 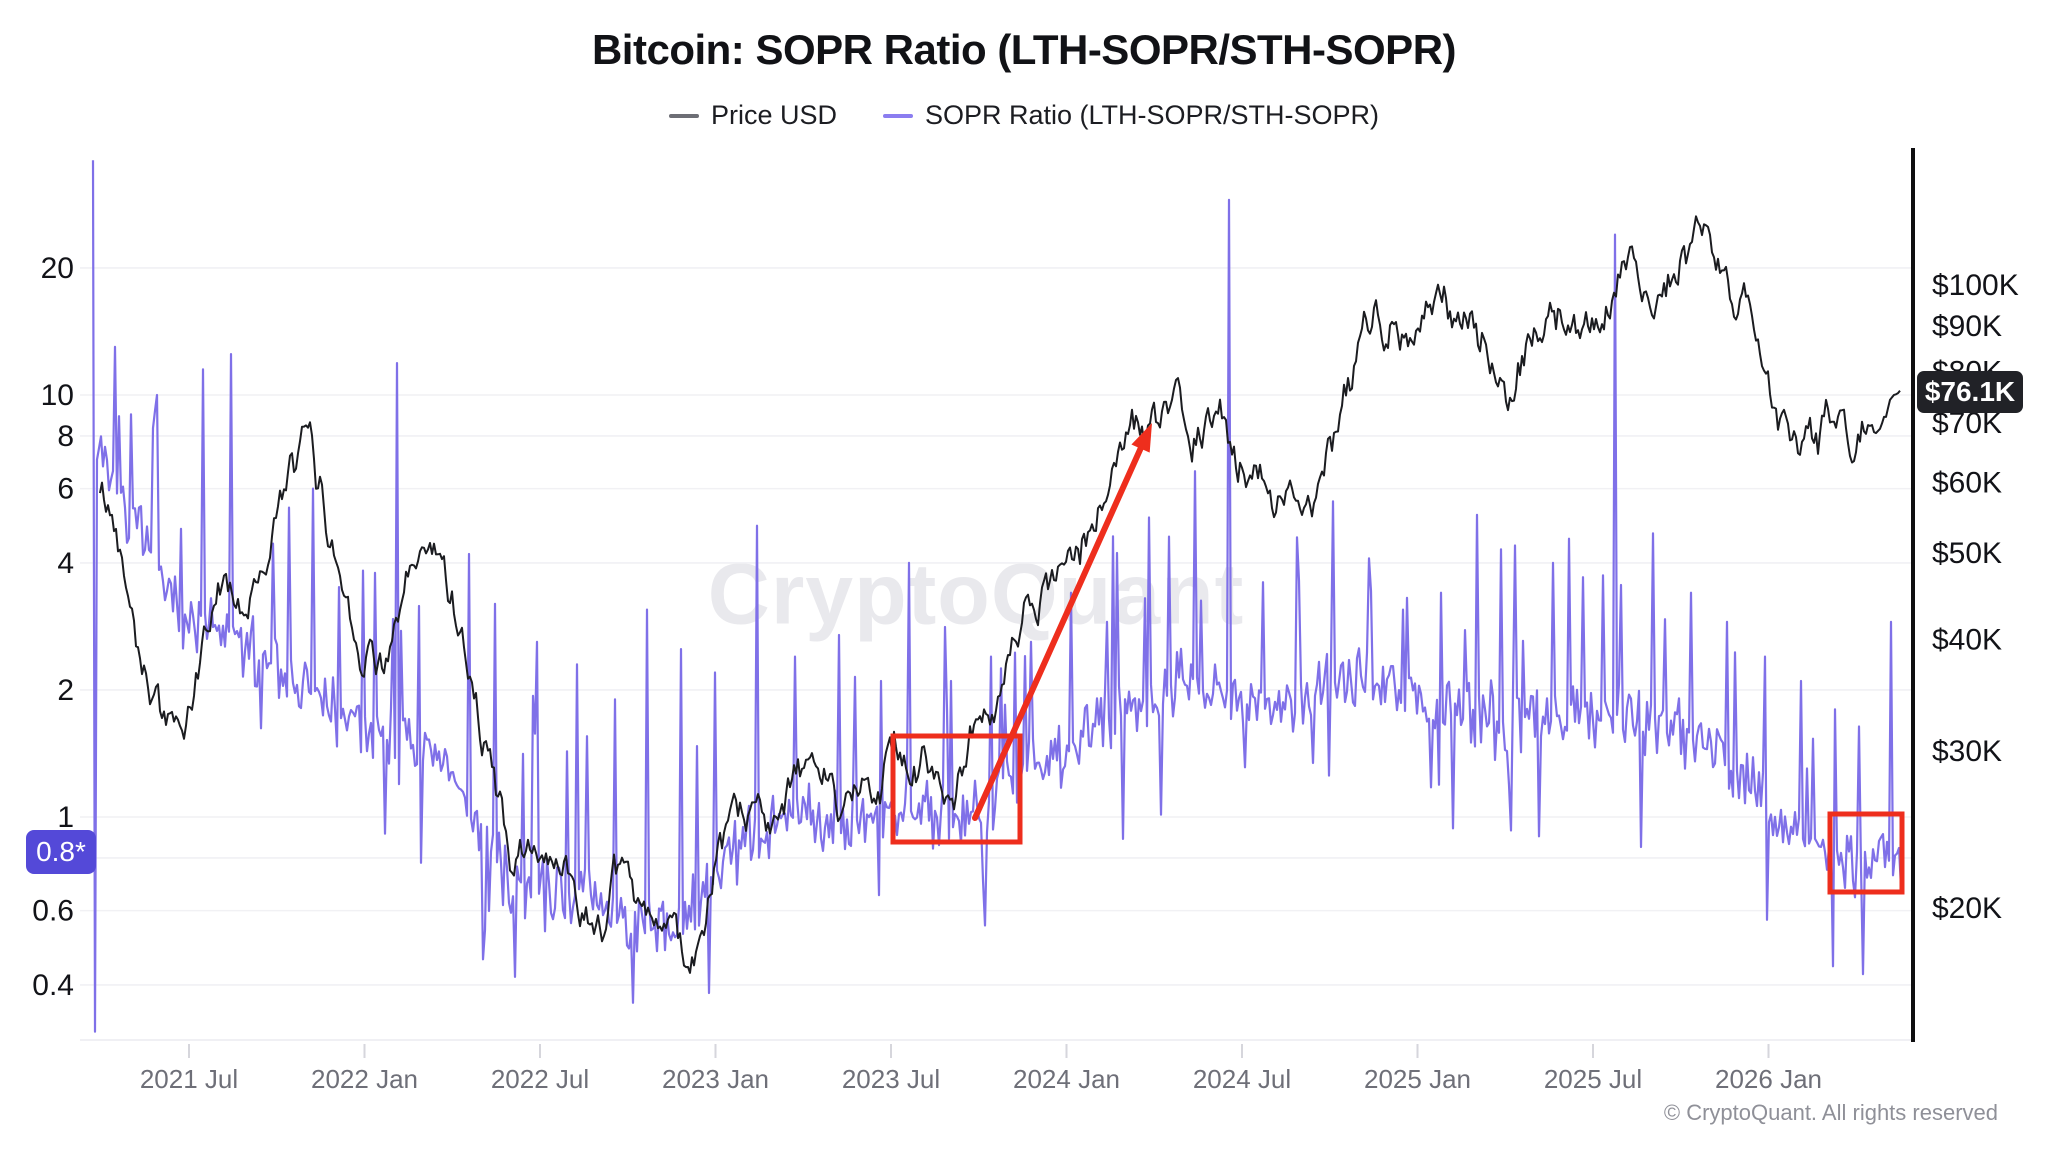 I want to click on x-axis-label: 2024 Jul, so click(x=1242, y=1079).